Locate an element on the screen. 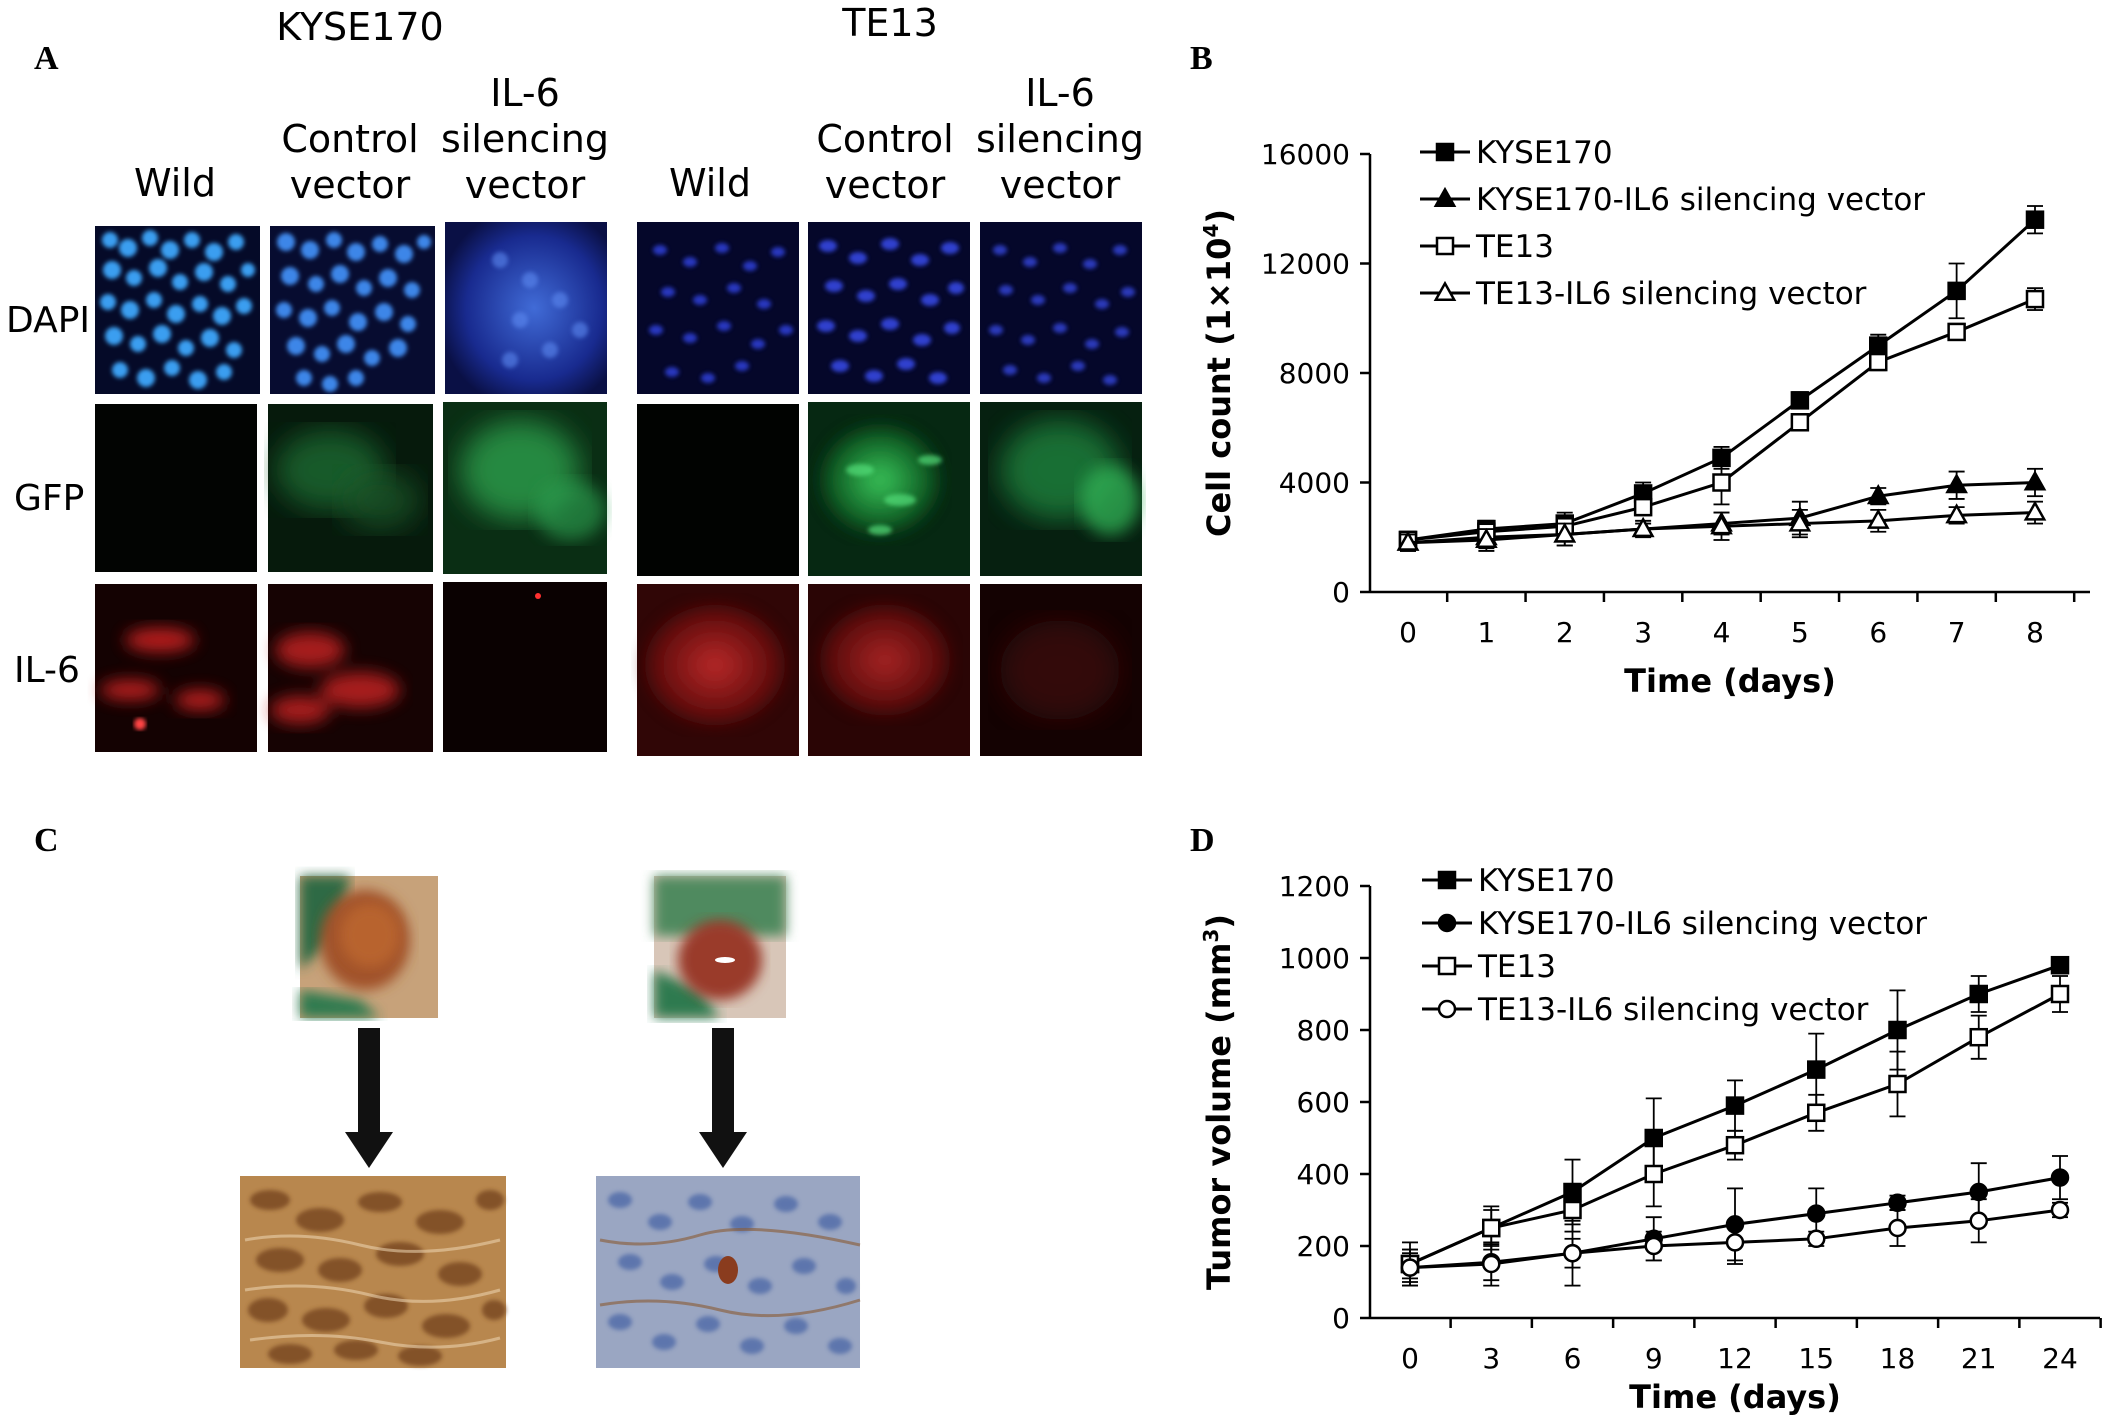  y-tick-label: 400 is located at coordinates (1323, 1174).